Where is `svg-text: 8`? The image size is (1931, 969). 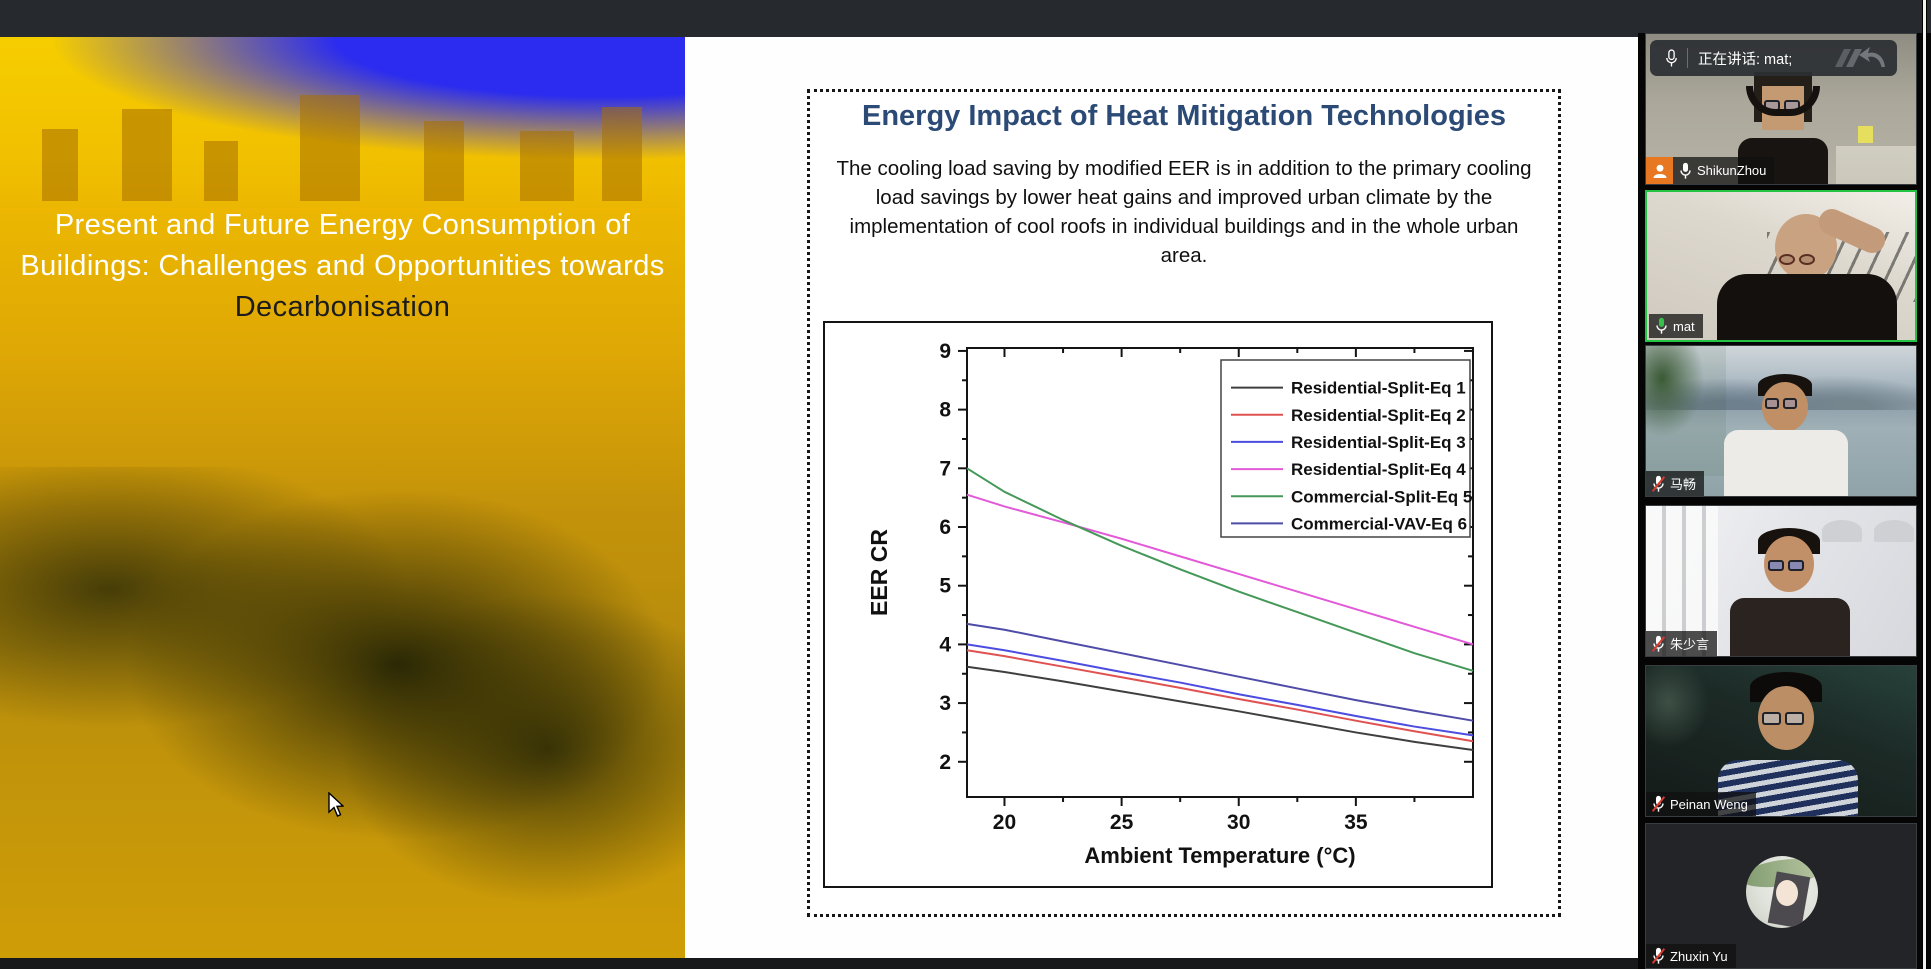 svg-text: 8 is located at coordinates (945, 410).